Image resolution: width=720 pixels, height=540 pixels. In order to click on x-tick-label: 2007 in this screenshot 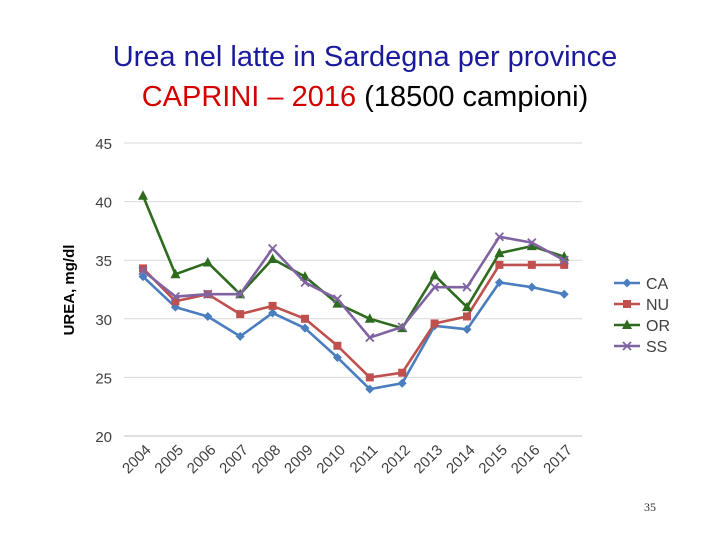, I will do `click(234, 460)`.